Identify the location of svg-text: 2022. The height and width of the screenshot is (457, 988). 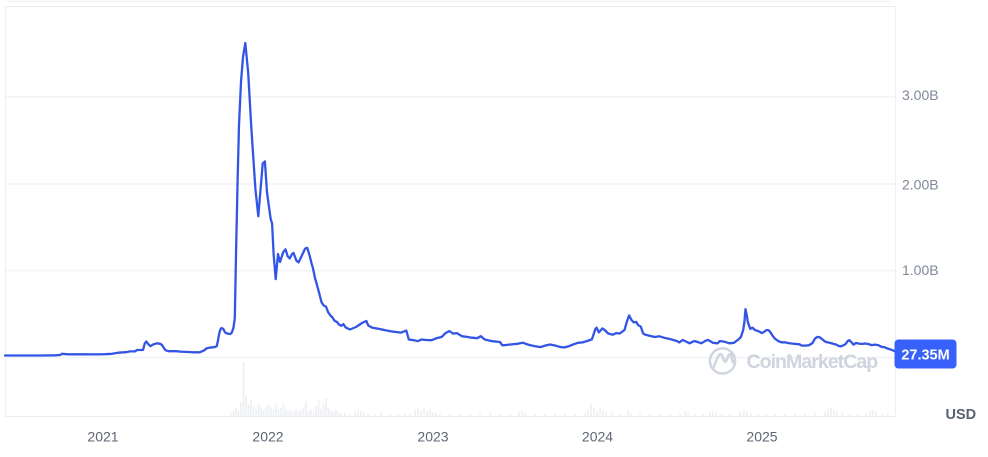
(267, 437).